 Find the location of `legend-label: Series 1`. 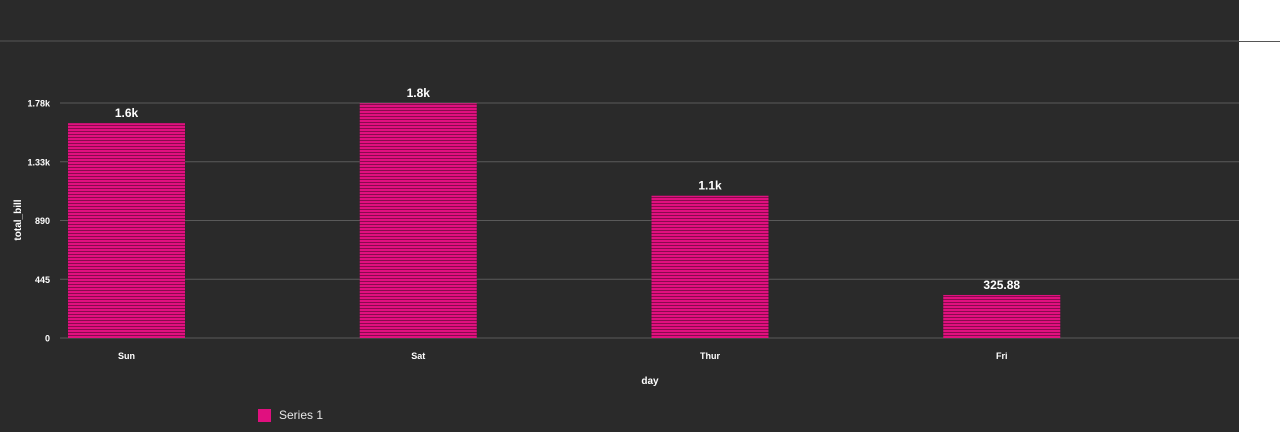

legend-label: Series 1 is located at coordinates (301, 415).